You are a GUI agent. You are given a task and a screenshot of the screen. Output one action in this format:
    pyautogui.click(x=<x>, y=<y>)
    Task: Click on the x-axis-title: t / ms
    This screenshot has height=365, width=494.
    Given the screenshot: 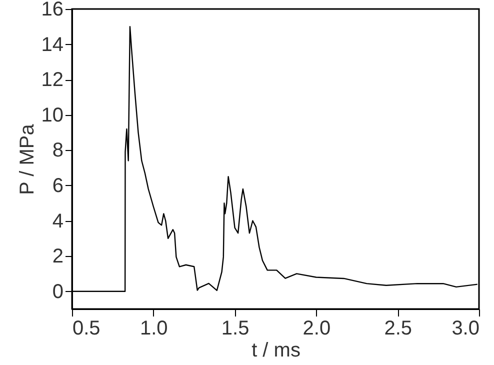 What is the action you would take?
    pyautogui.click(x=276, y=351)
    